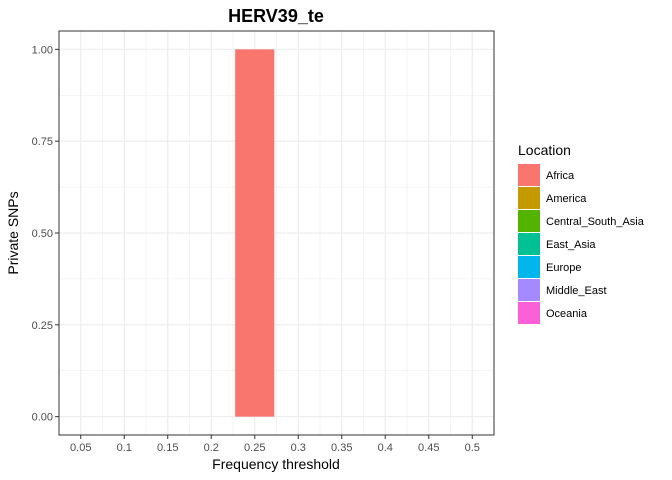 The height and width of the screenshot is (480, 672). Describe the element at coordinates (13, 232) in the screenshot. I see `y-axis-label: Private SNPs` at that location.